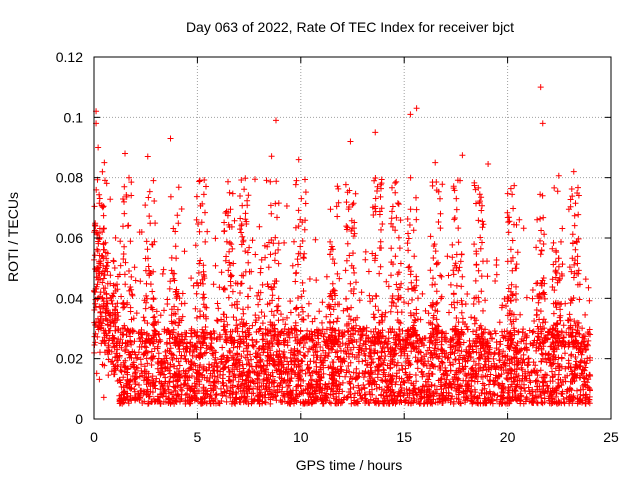 The height and width of the screenshot is (480, 640). Describe the element at coordinates (349, 465) in the screenshot. I see `x-axis-label: GPS time / hours` at that location.